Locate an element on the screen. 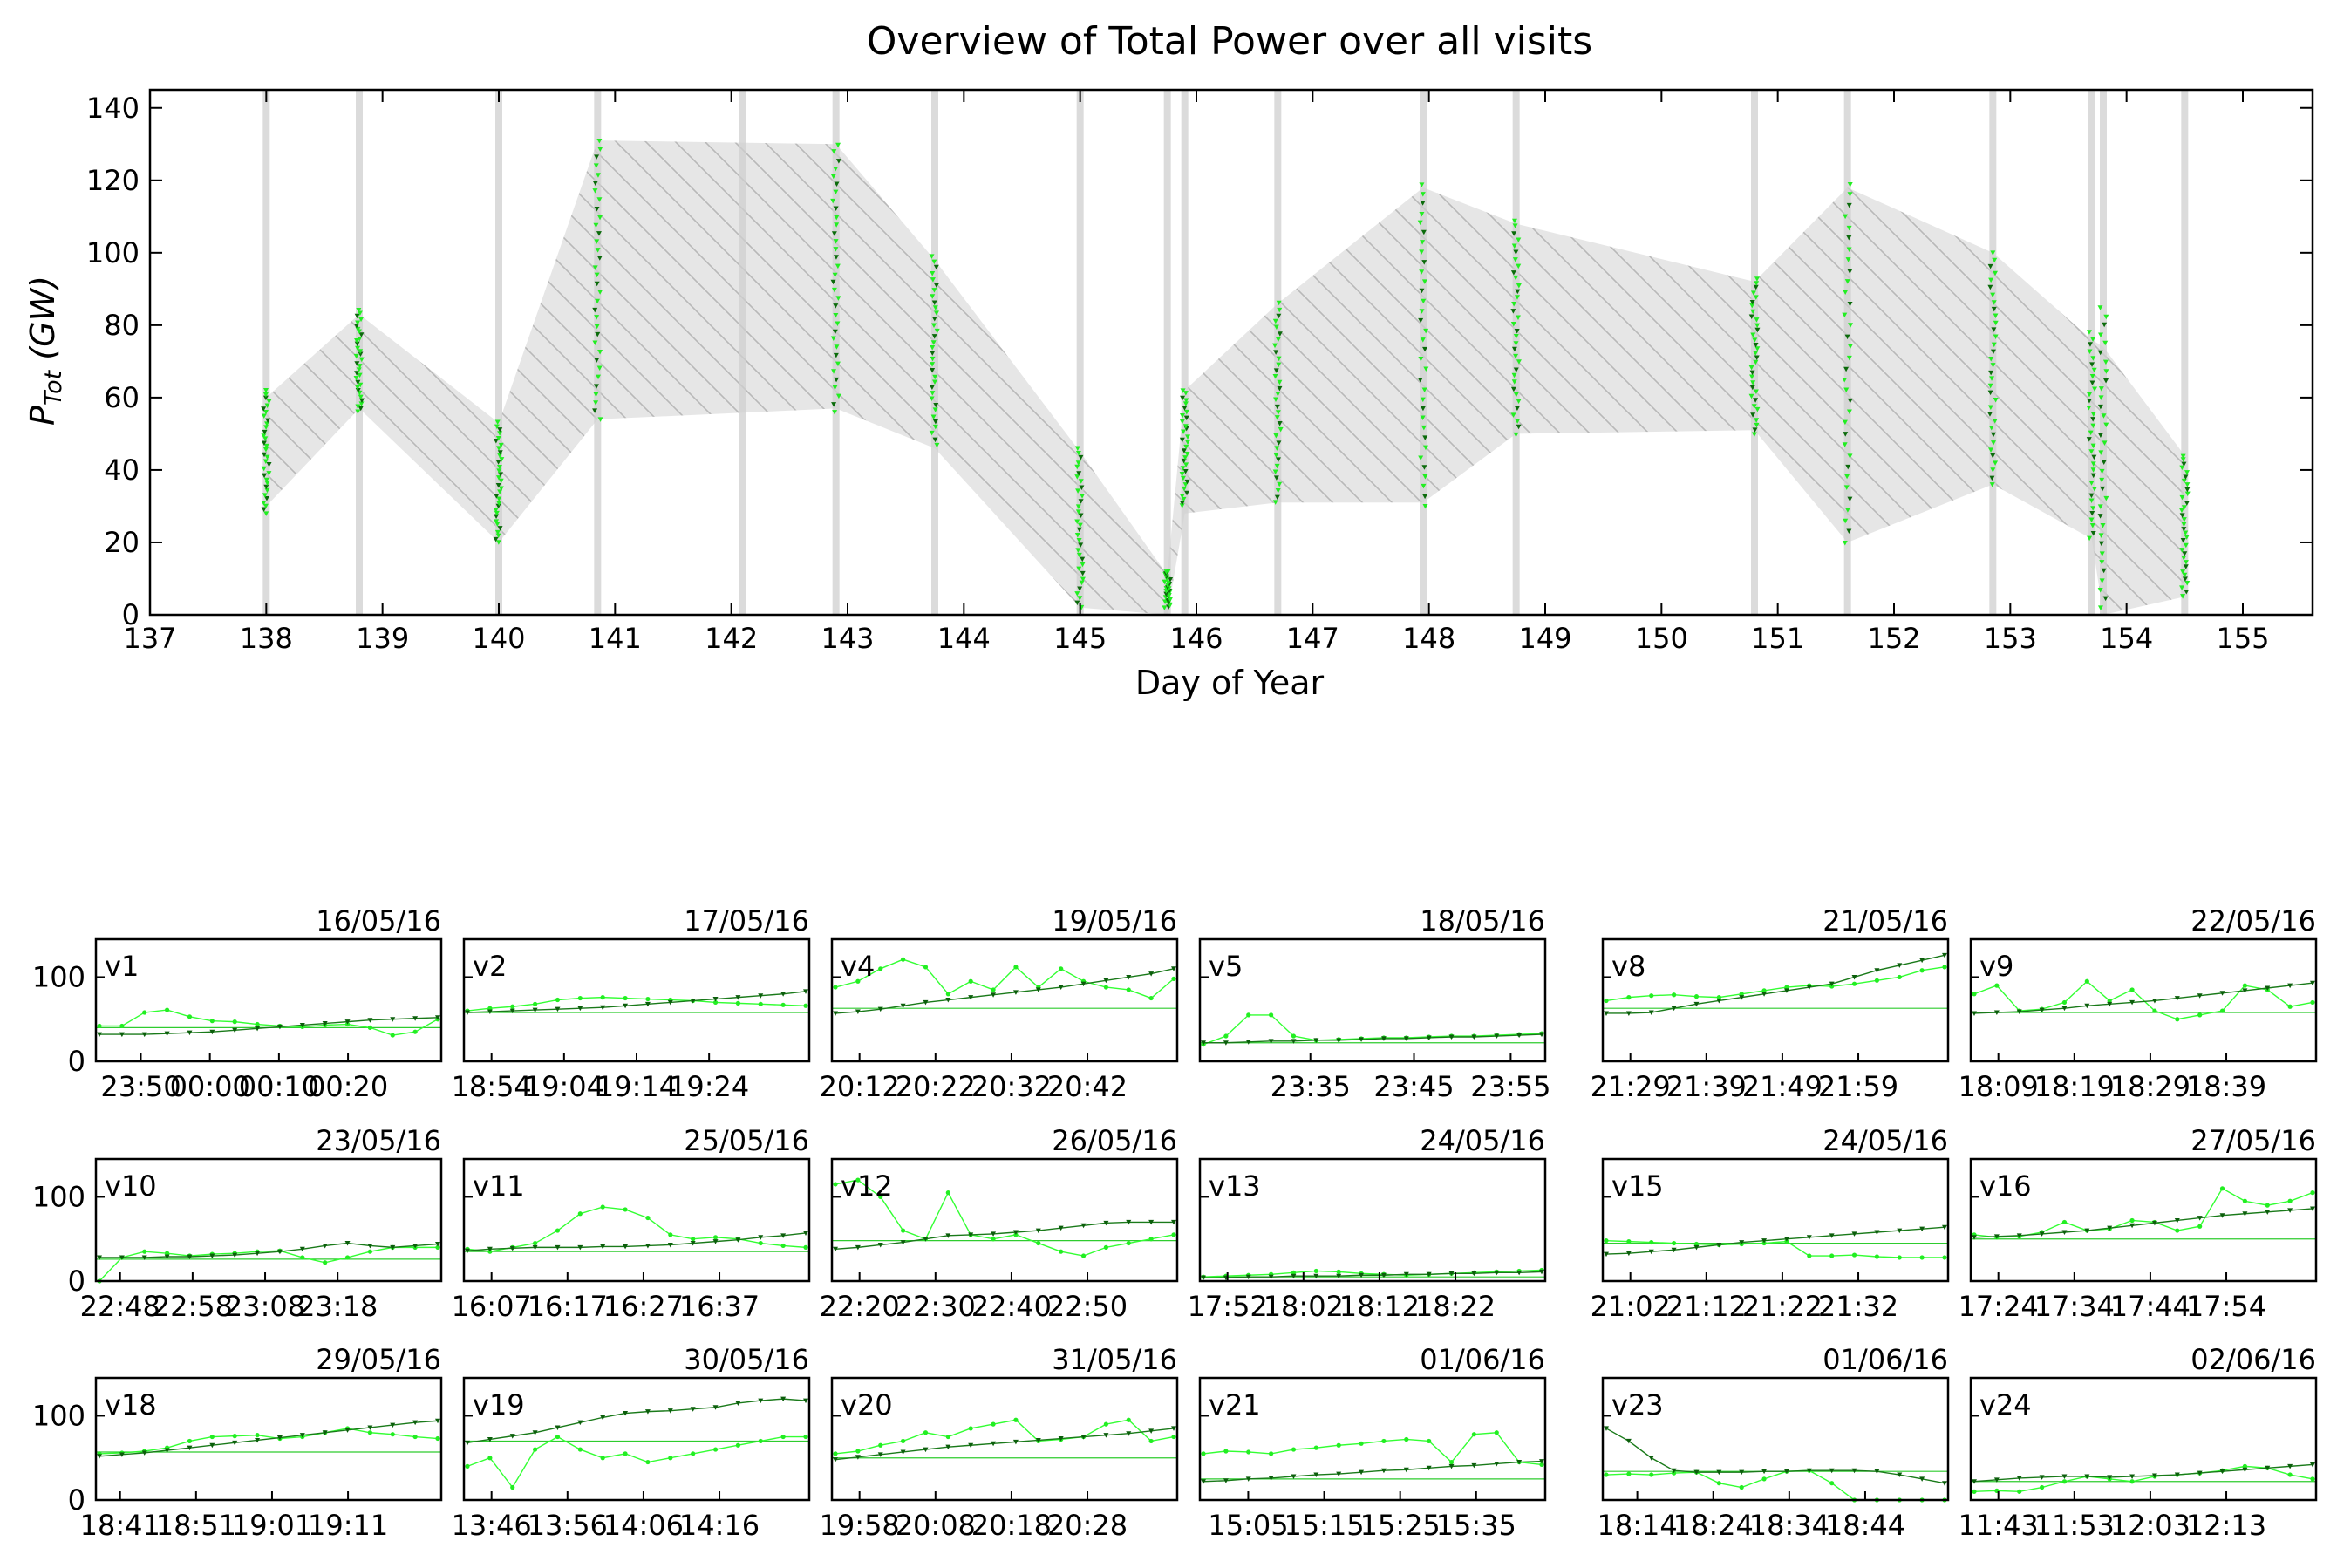 This screenshot has width=2337, height=1568. panel-date: 17/05/16 is located at coordinates (746, 920).